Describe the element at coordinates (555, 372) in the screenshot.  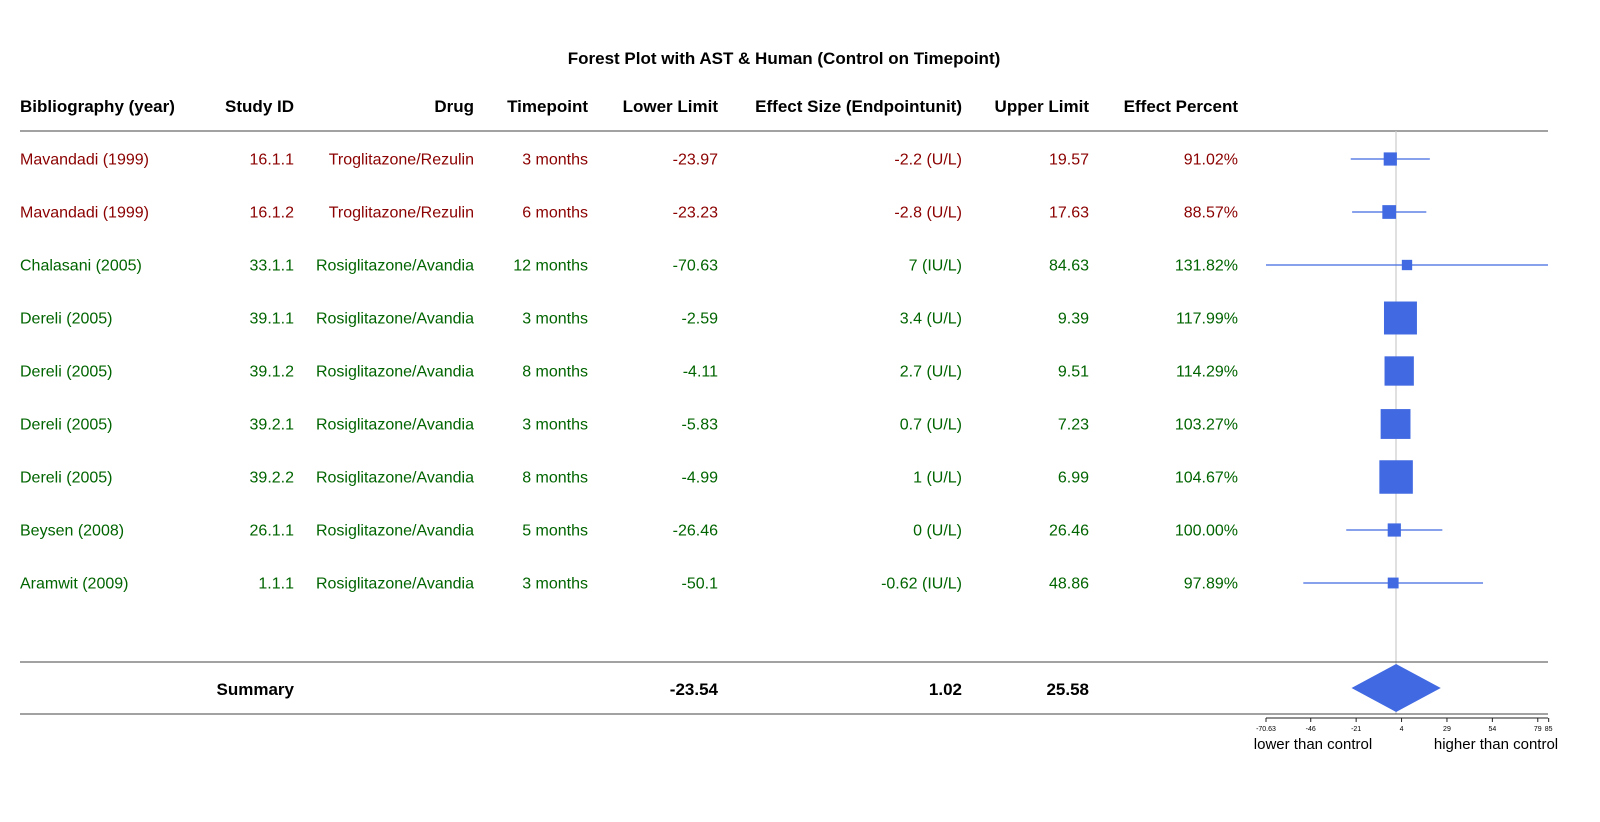
I see `cell-timepoint: 8 months` at that location.